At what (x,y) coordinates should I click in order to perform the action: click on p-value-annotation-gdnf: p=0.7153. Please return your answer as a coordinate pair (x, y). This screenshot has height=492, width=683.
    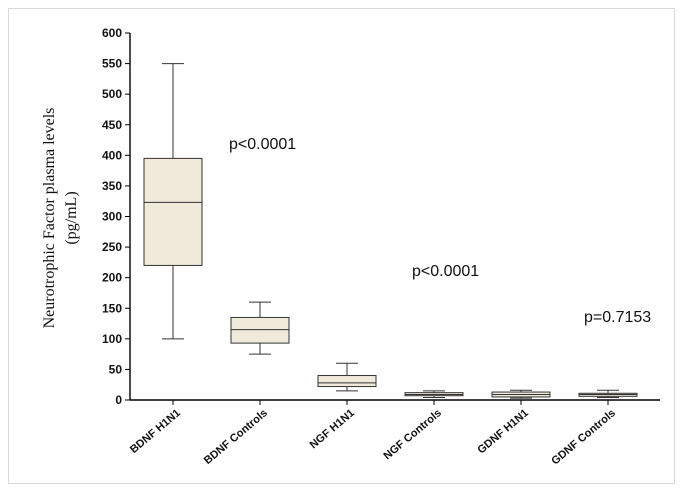
    Looking at the image, I should click on (617, 317).